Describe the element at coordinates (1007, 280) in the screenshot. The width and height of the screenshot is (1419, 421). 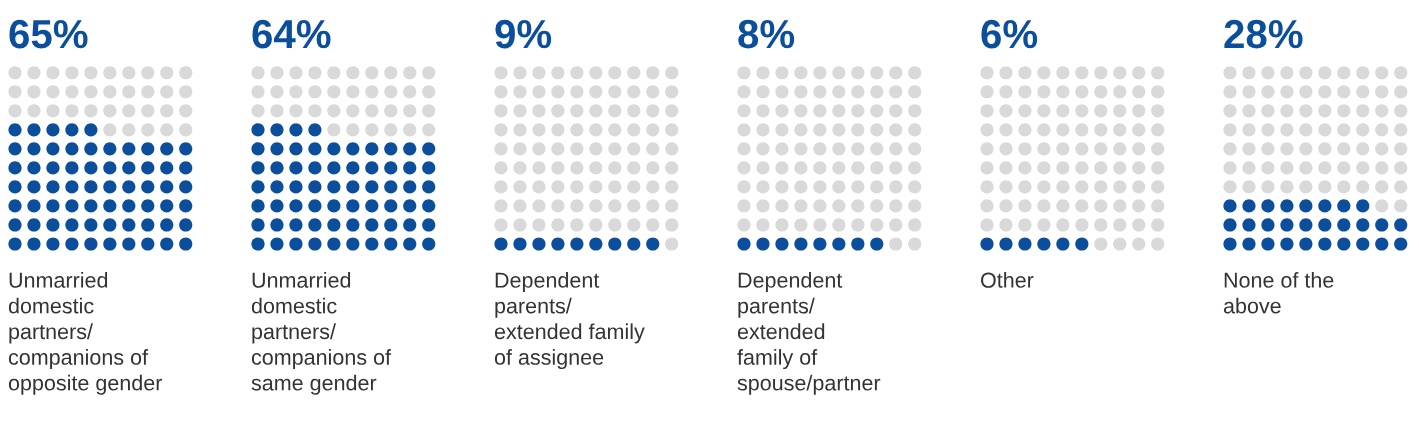
I see `category-label: Other` at that location.